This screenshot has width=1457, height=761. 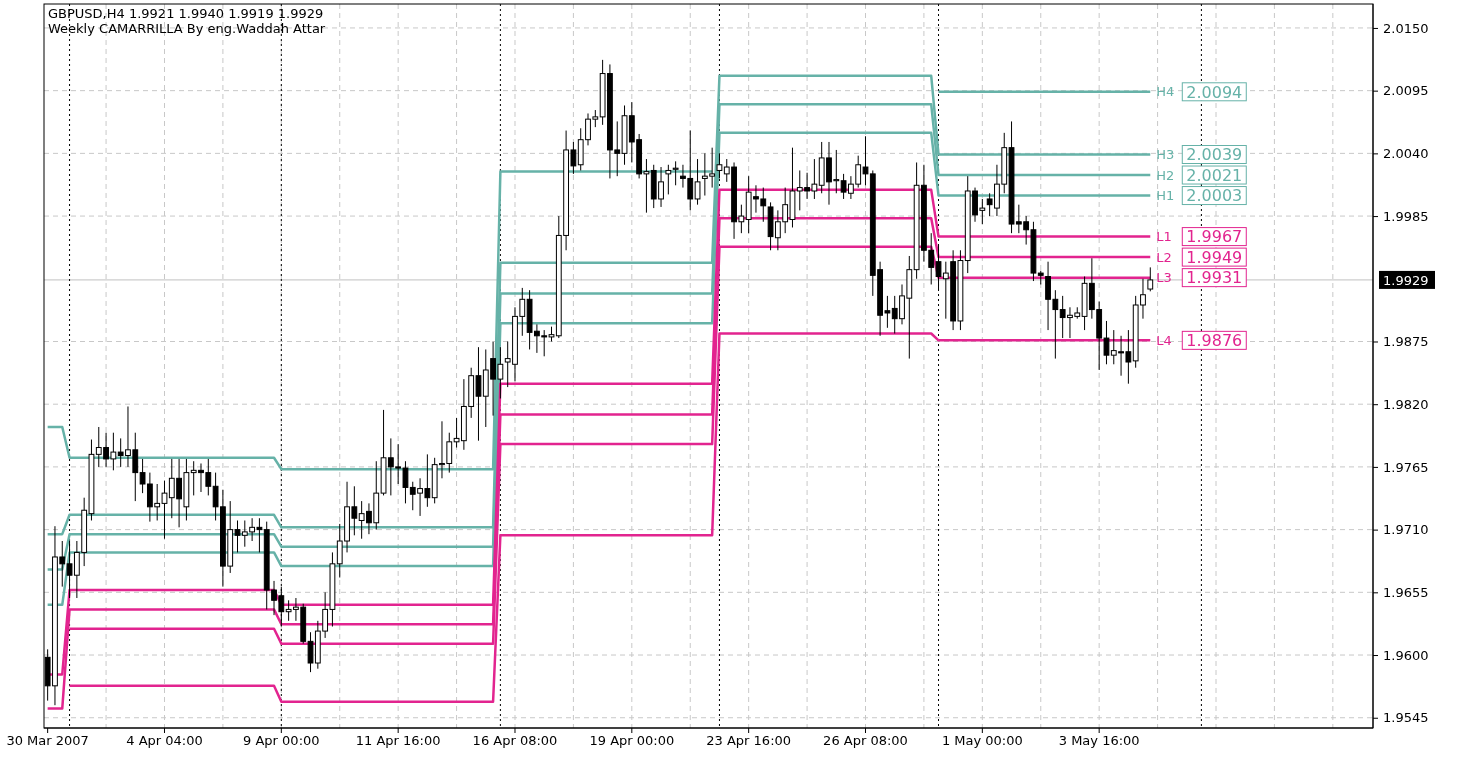 I want to click on y-tick-label: 1.9765, so click(x=1406, y=467).